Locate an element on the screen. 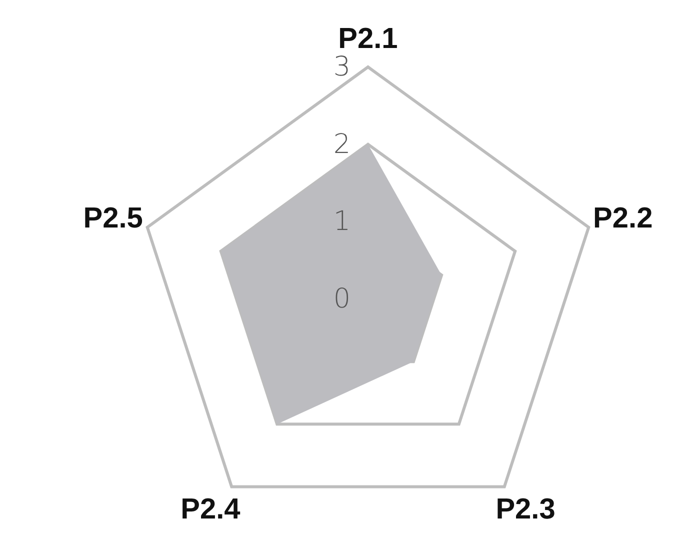 The width and height of the screenshot is (691, 539). y-tick-label: 0 is located at coordinates (342, 299).